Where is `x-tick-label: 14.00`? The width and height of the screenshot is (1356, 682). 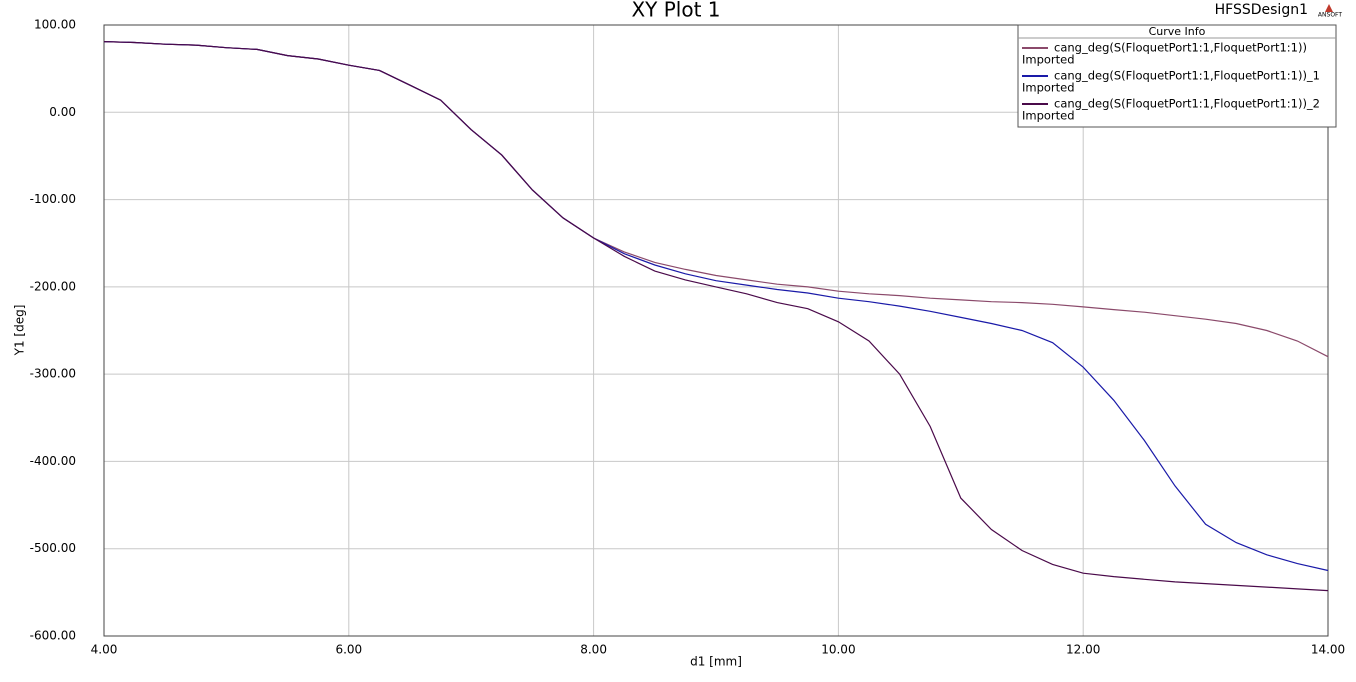
x-tick-label: 14.00 is located at coordinates (1328, 650).